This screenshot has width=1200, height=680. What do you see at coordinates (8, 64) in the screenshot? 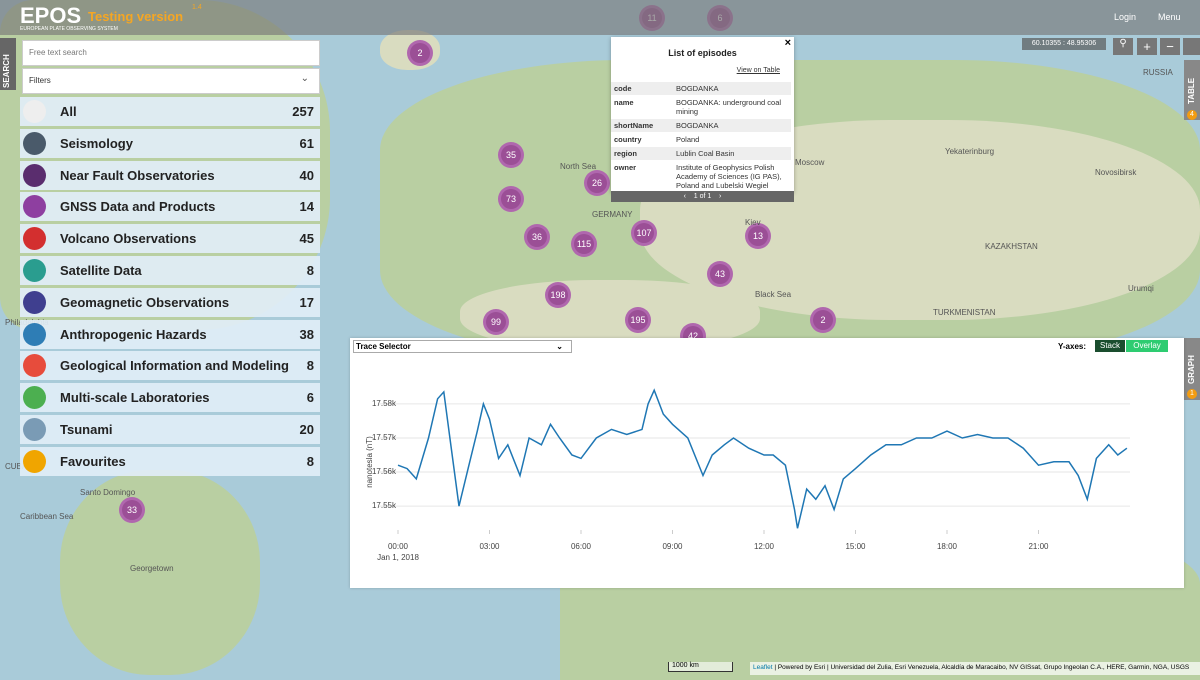
I see `search-tab: SEARCH` at bounding box center [8, 64].